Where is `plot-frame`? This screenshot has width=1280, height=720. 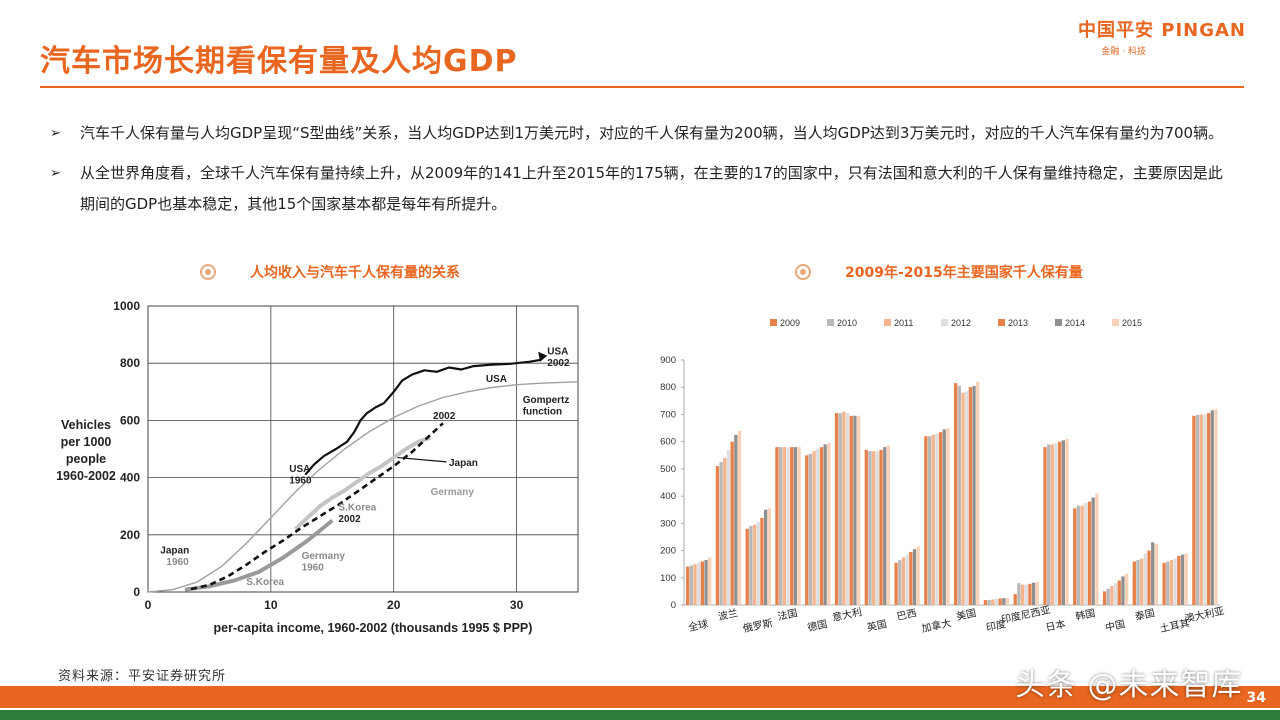 plot-frame is located at coordinates (363, 449).